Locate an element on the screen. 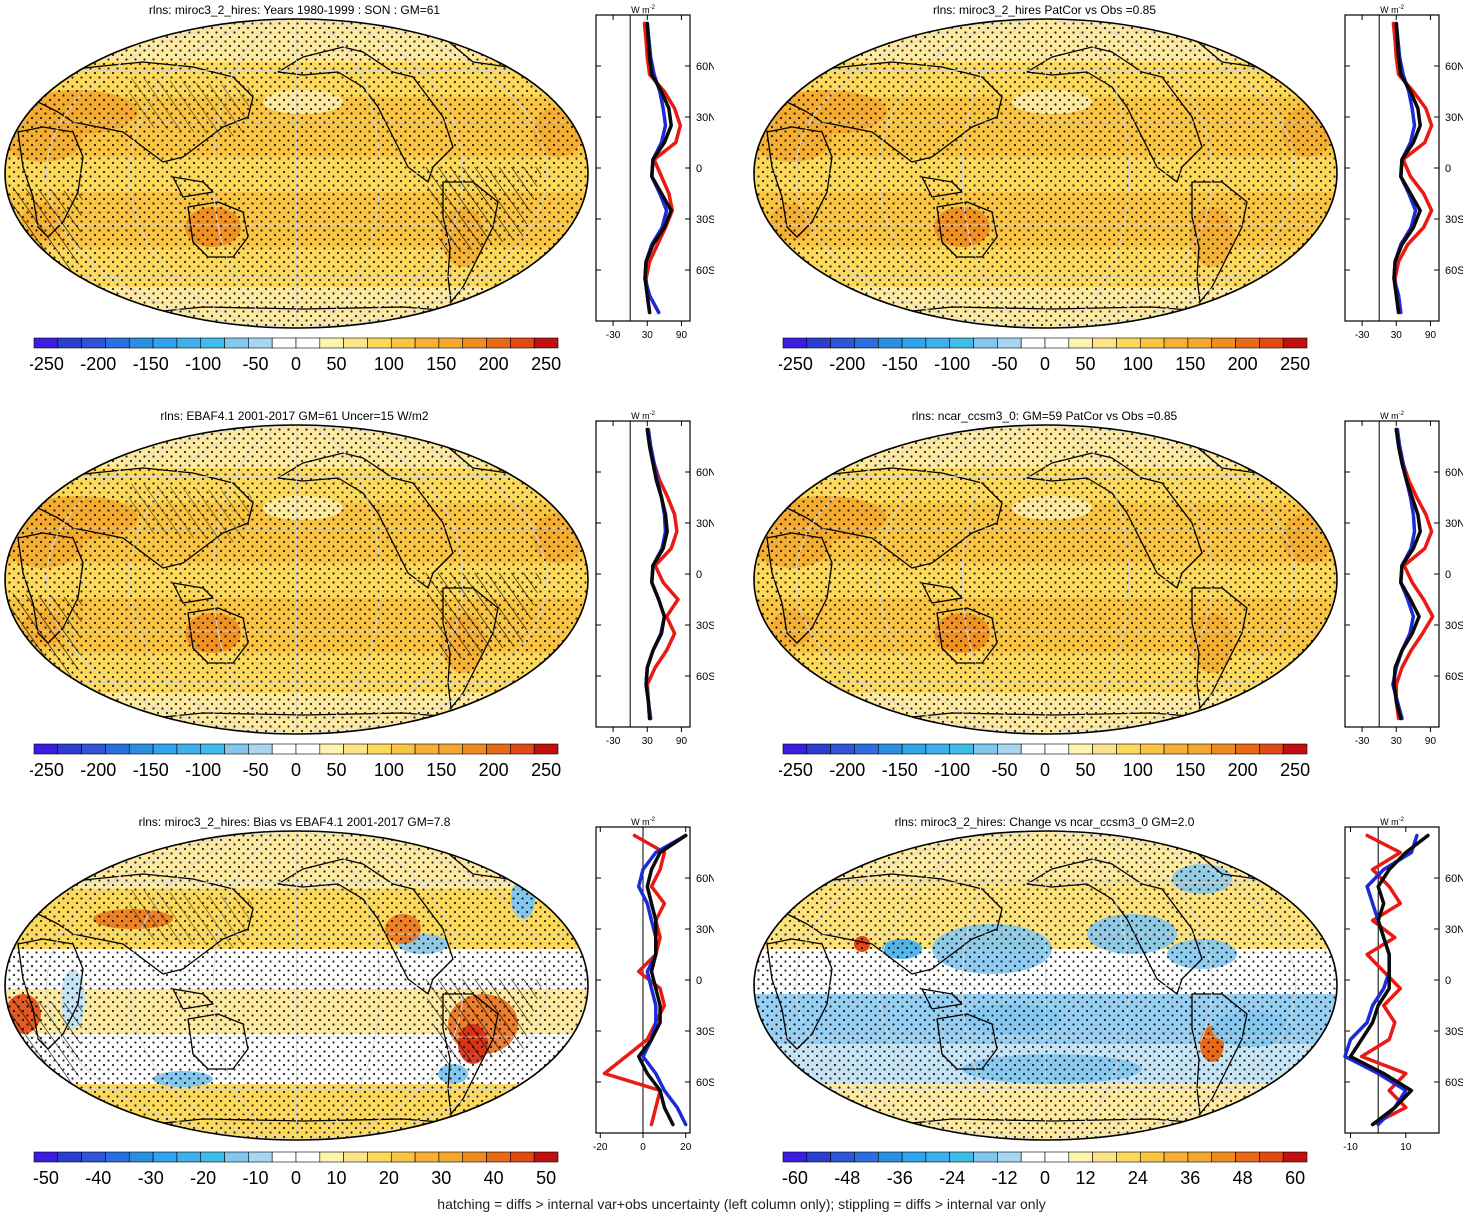  colorbar-tick-label: 40 is located at coordinates (494, 1178).